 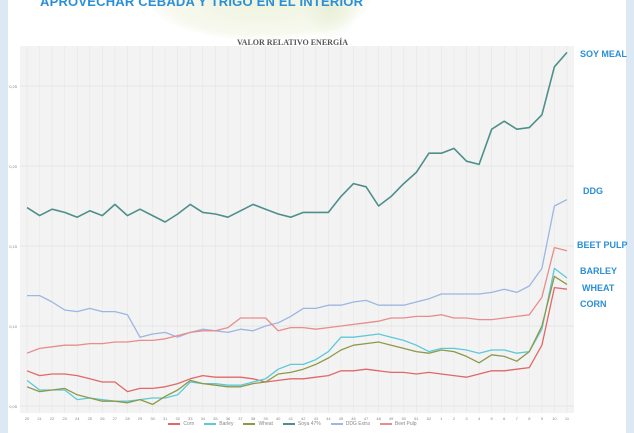 I want to click on y-tick-label: 0,25, so click(x=13, y=86).